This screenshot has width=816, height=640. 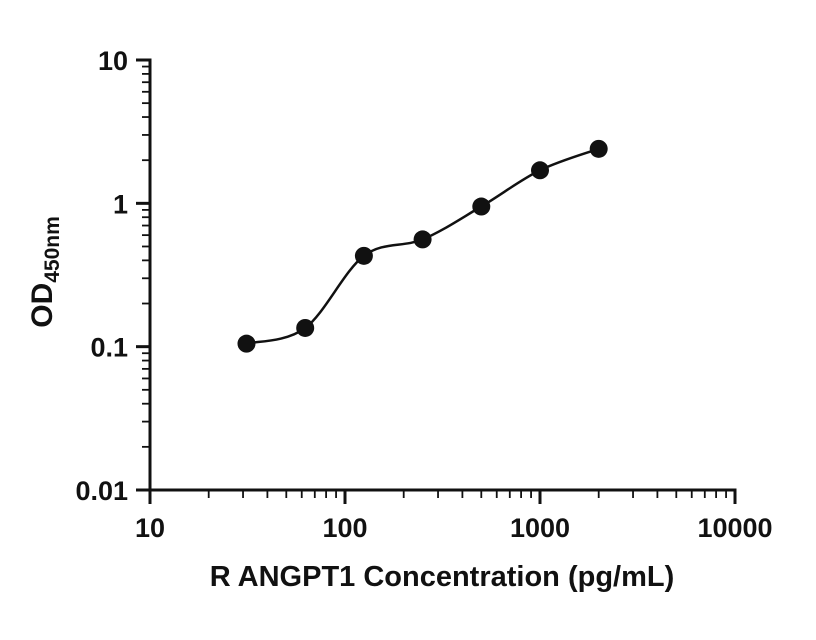 I want to click on y-tick-label: 1, so click(x=120, y=204).